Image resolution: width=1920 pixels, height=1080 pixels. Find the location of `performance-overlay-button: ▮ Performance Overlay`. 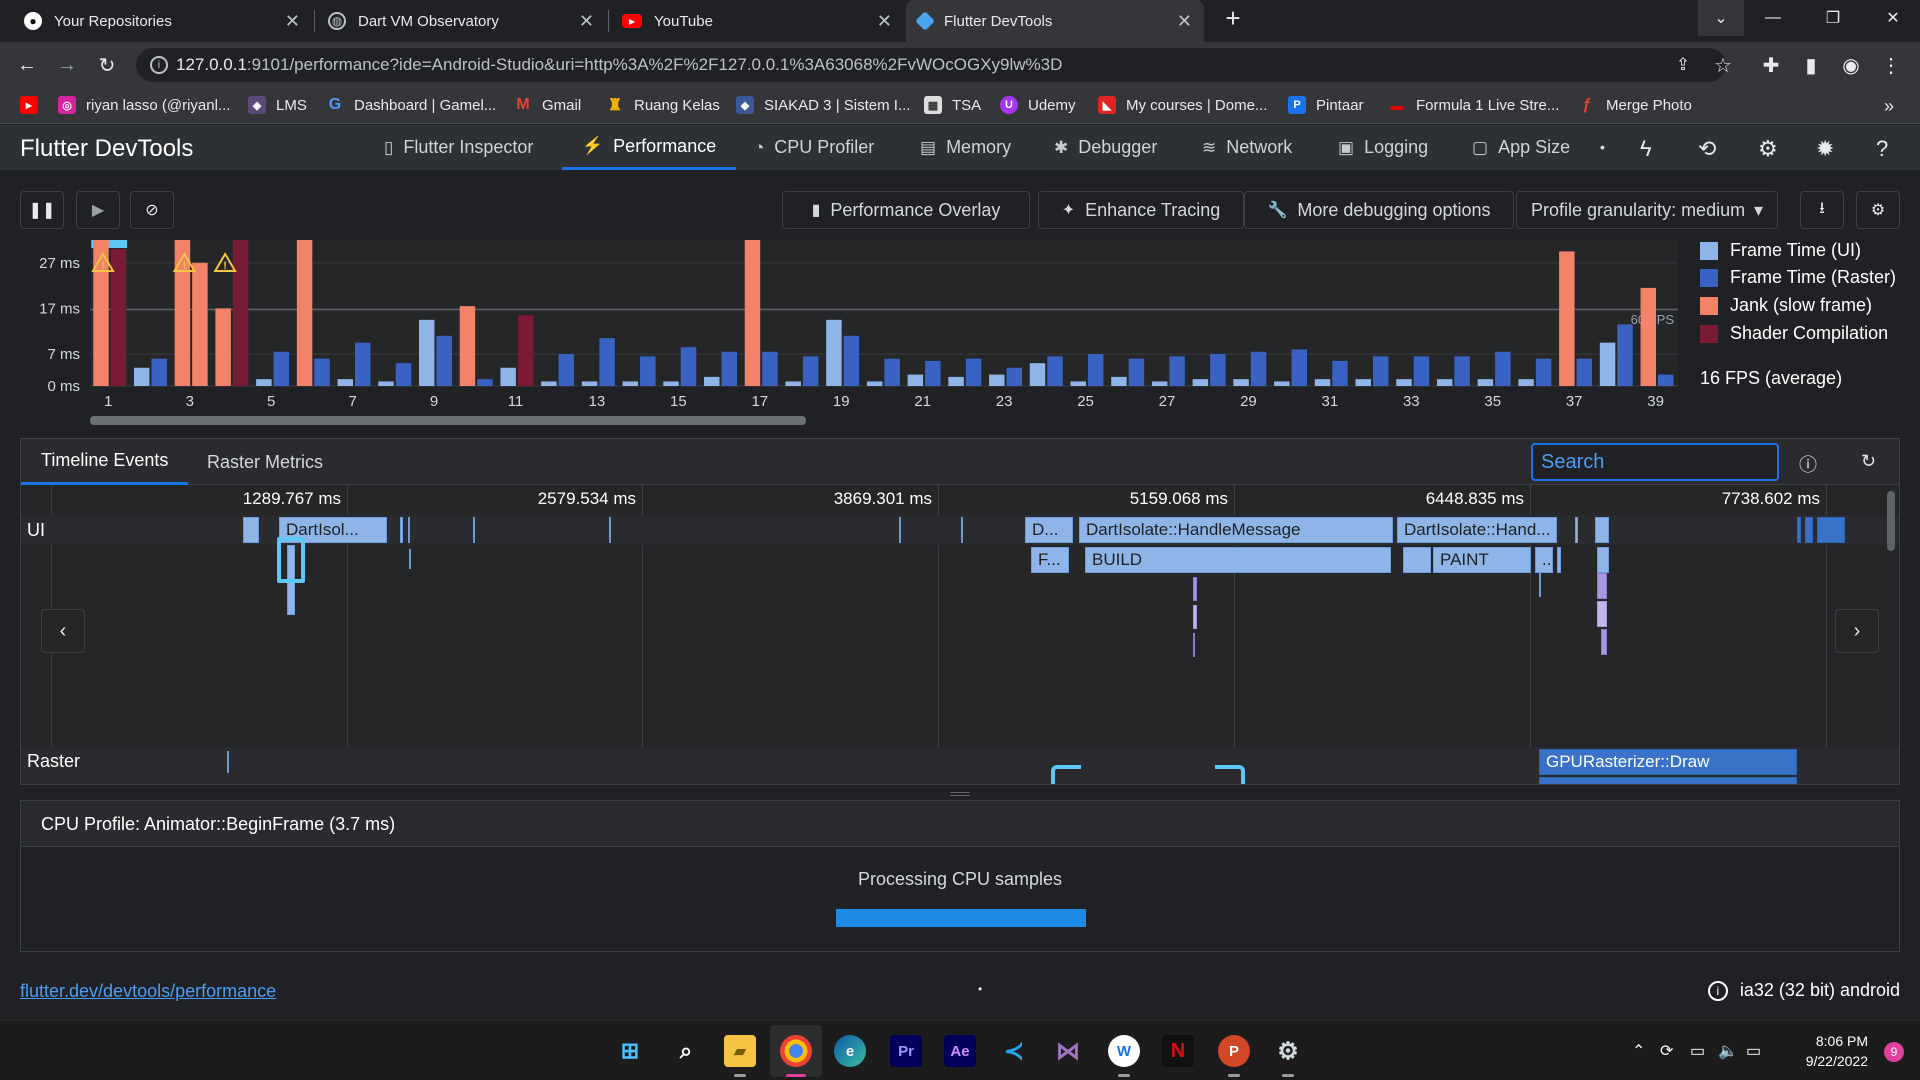

performance-overlay-button: ▮ Performance Overlay is located at coordinates (906, 210).